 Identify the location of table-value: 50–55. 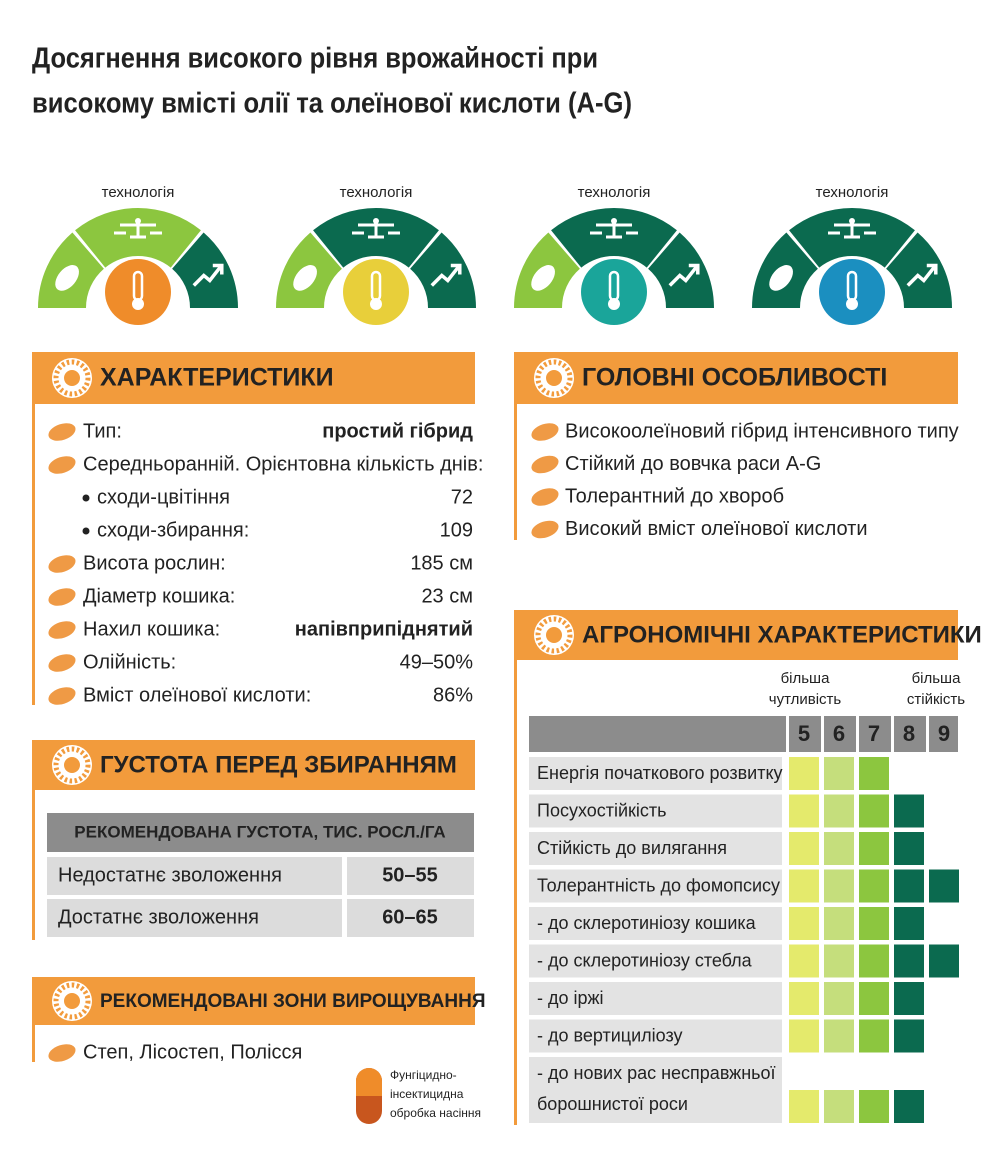
(410, 875).